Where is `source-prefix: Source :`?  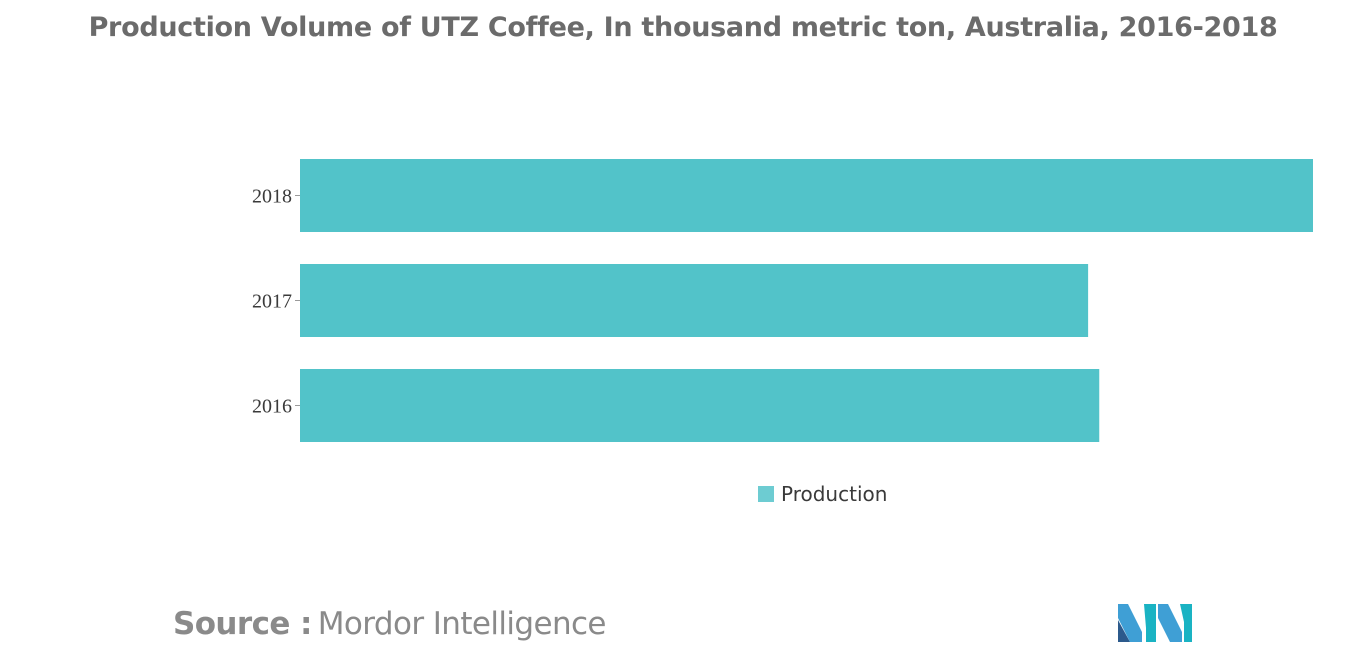 source-prefix: Source : is located at coordinates (242, 624).